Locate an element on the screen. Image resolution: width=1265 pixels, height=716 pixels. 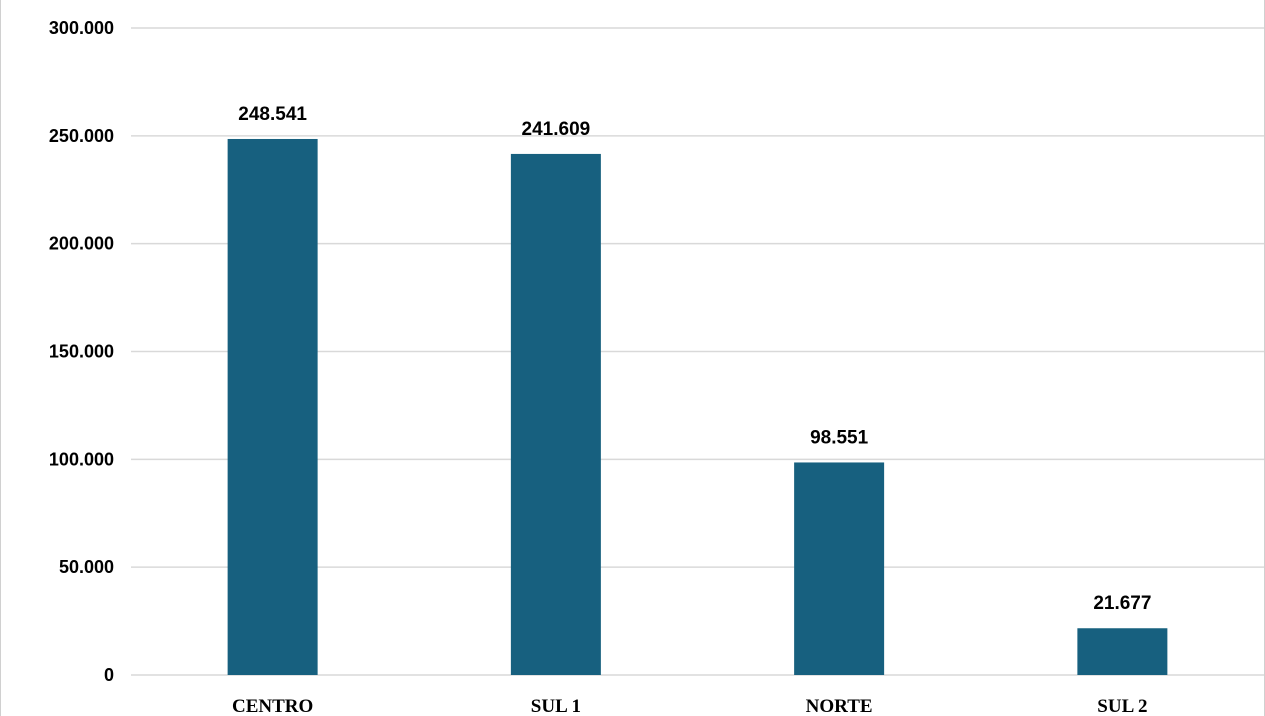
y-tick-label: 0 is located at coordinates (109, 675).